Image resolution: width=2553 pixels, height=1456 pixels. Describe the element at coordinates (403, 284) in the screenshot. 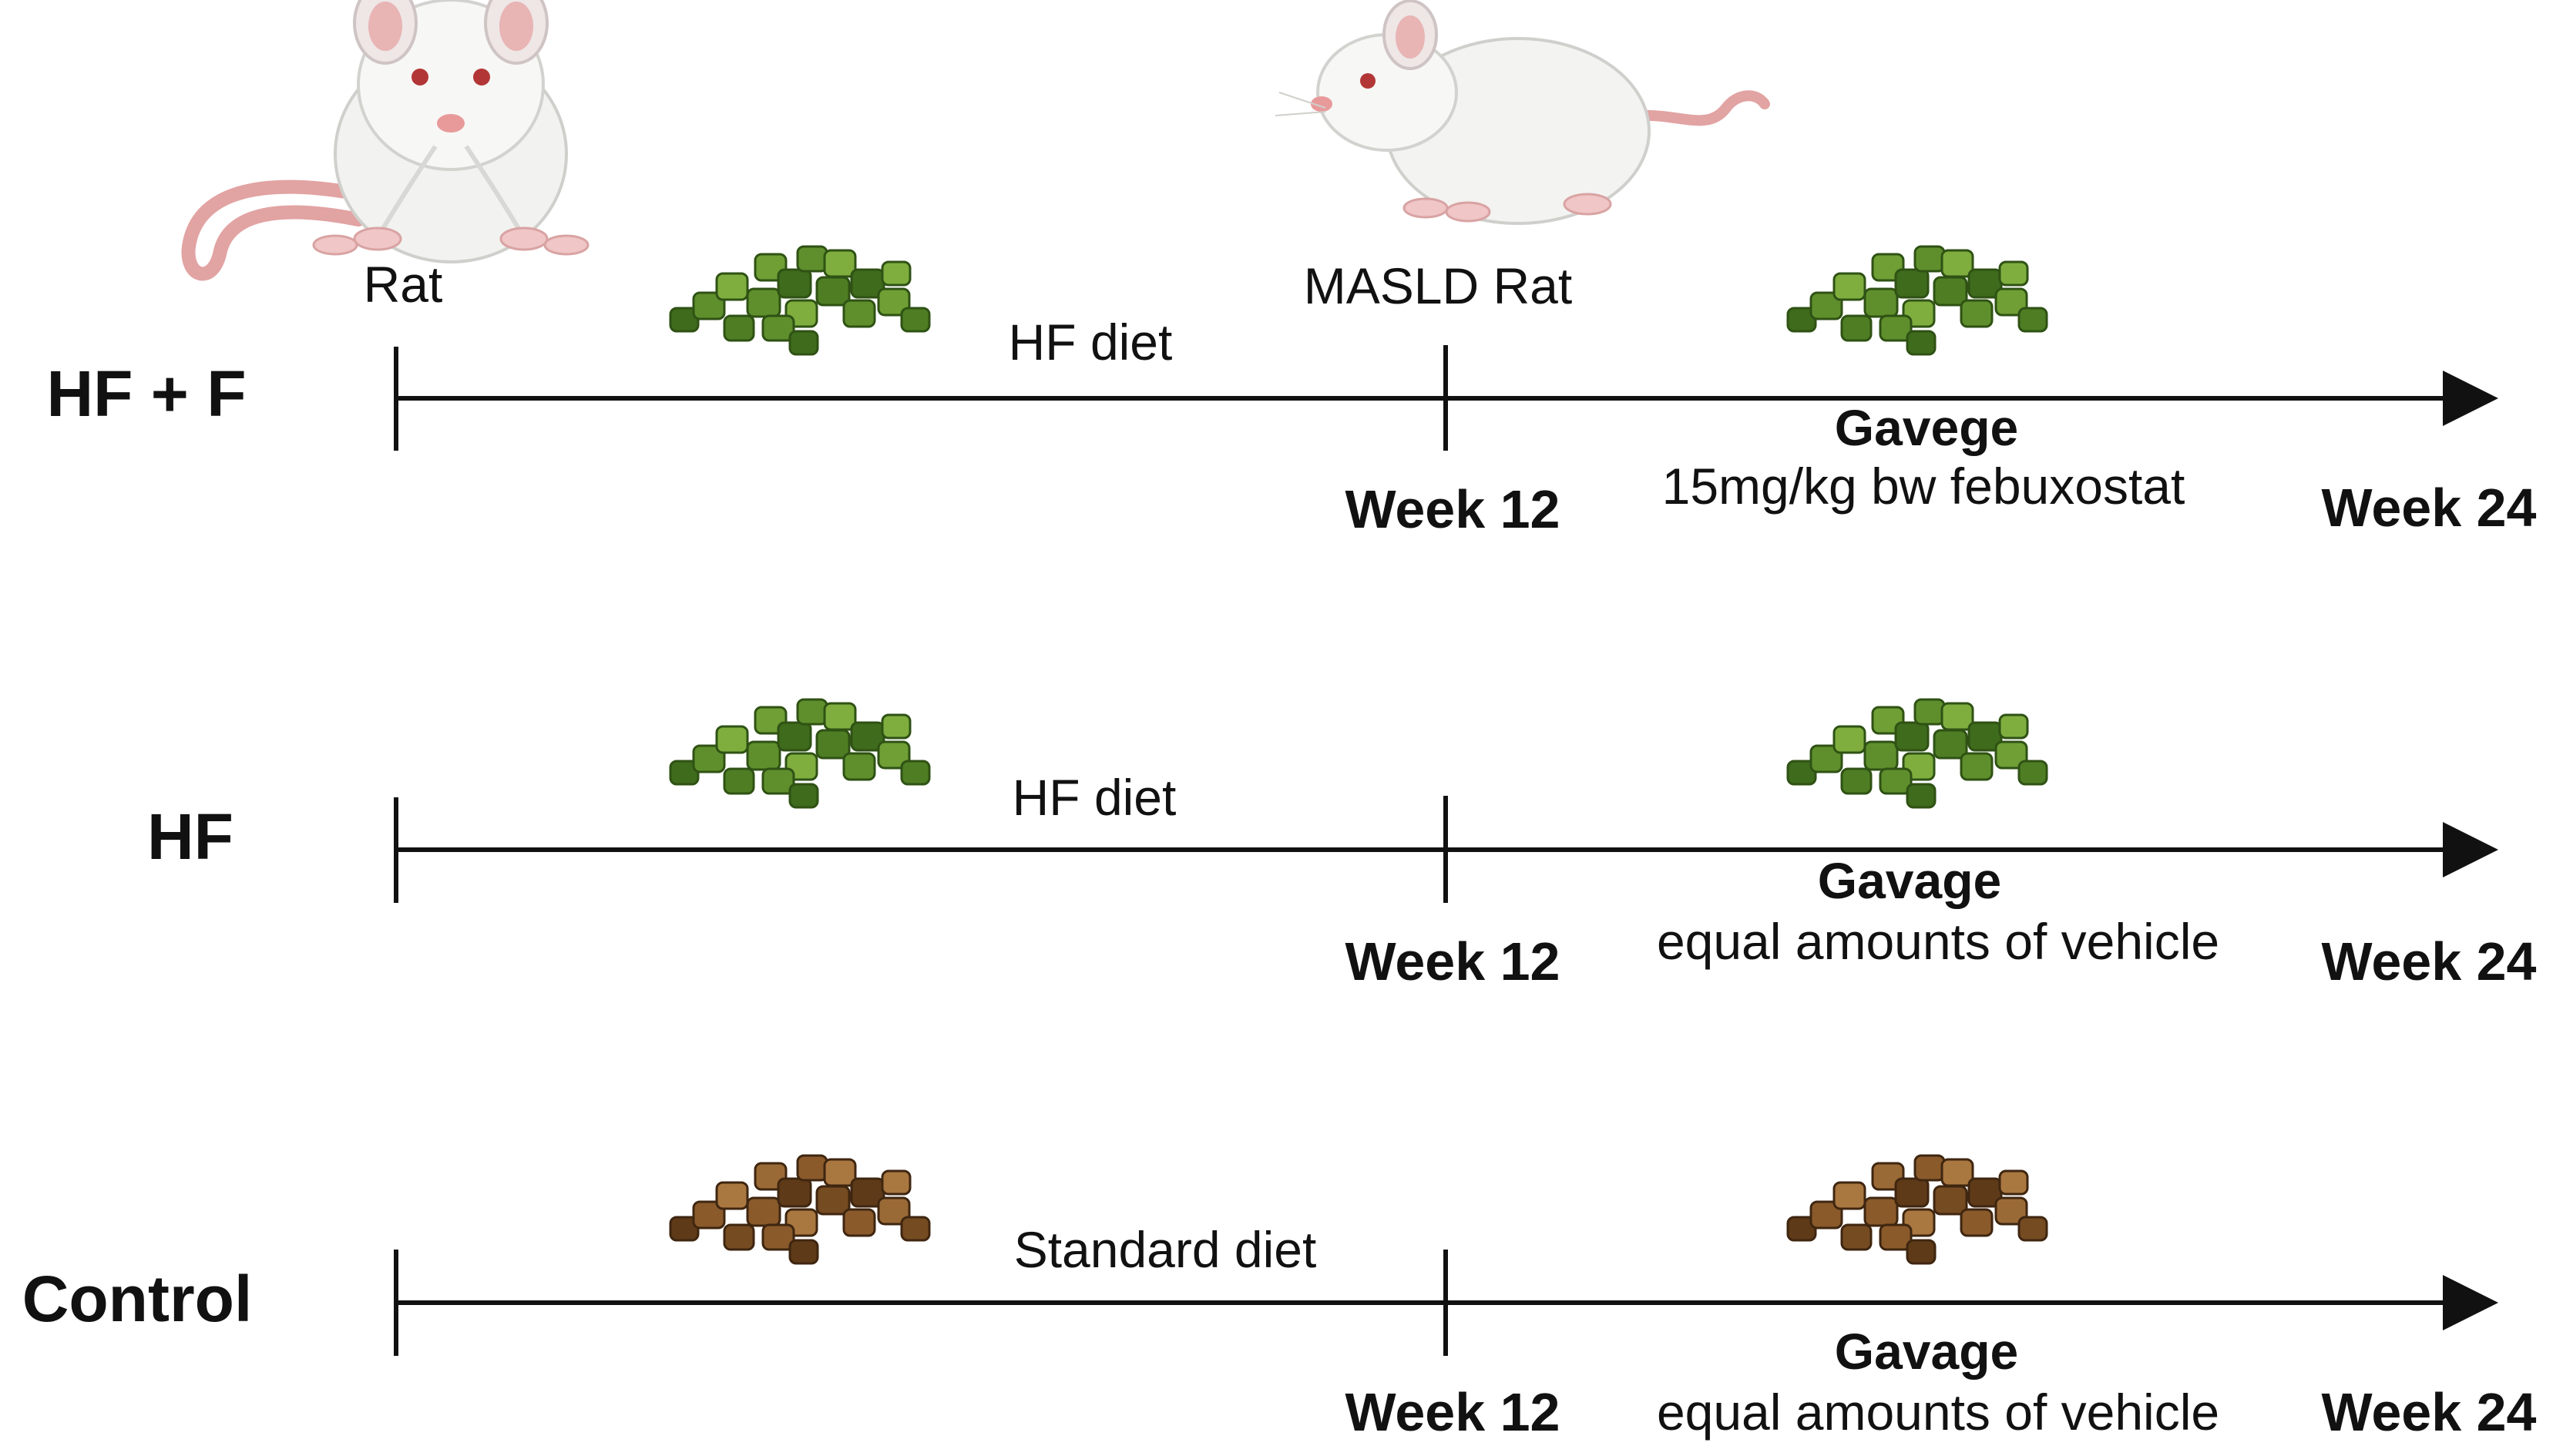

I see `rat-label: Rat` at that location.